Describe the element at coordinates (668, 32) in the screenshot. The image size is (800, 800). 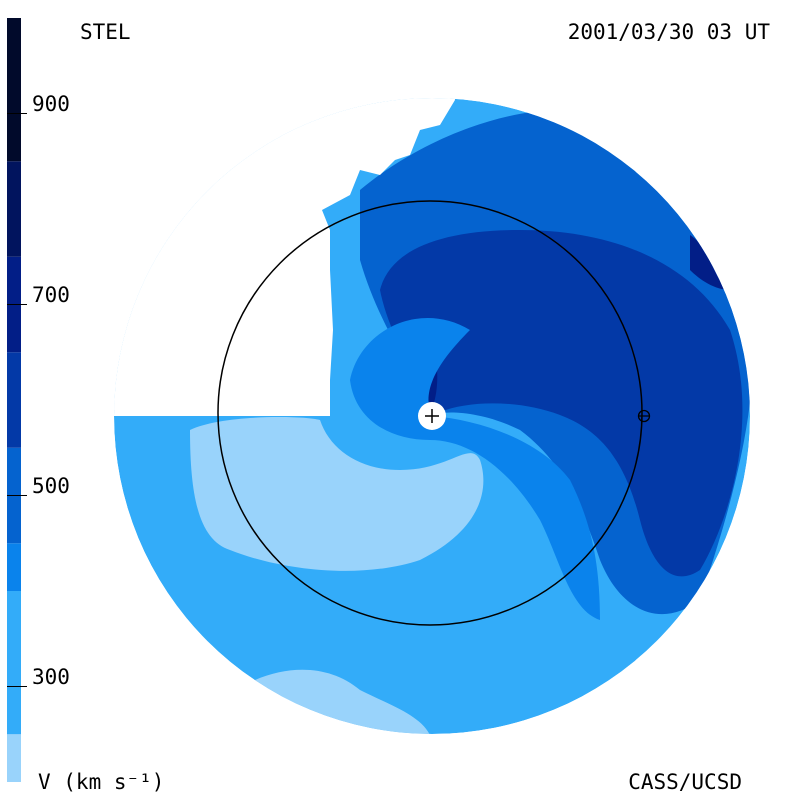
I see `timestamp-label: 2001/03/30 03 UT` at that location.